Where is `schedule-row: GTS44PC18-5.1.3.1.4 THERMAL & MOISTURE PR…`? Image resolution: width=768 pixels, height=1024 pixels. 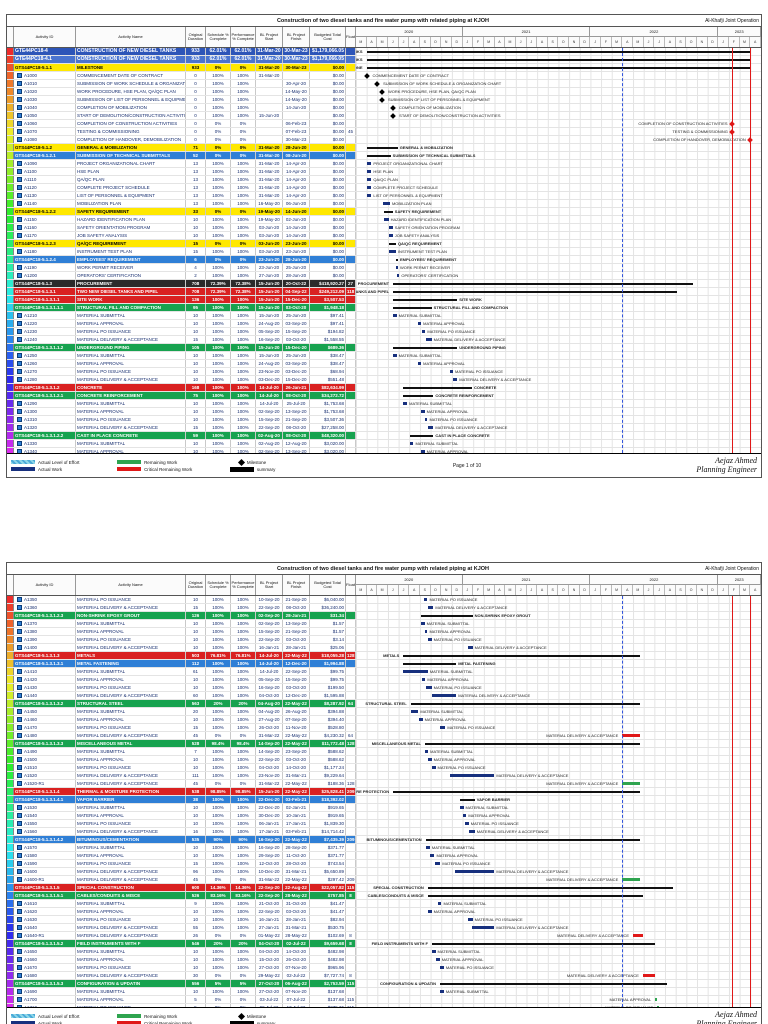 schedule-row: GTS44PC18-5.1.3.1.4 THERMAL & MOISTURE PR… is located at coordinates (384, 792).